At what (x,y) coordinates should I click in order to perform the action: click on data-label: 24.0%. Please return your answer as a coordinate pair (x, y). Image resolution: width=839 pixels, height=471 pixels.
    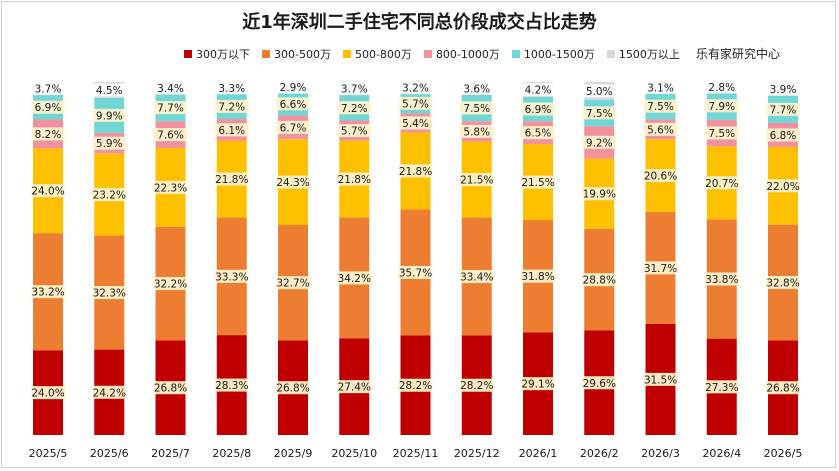
    Looking at the image, I should click on (47, 394).